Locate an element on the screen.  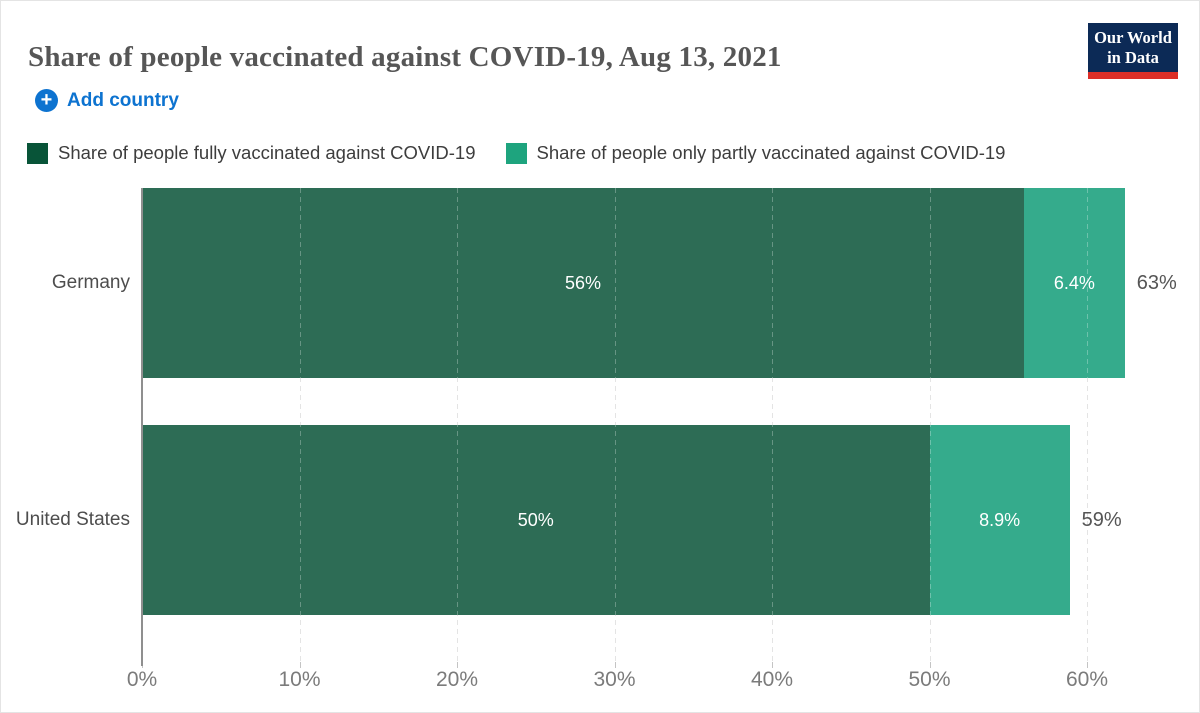
owid-logo-line2: in Data is located at coordinates (1133, 58).